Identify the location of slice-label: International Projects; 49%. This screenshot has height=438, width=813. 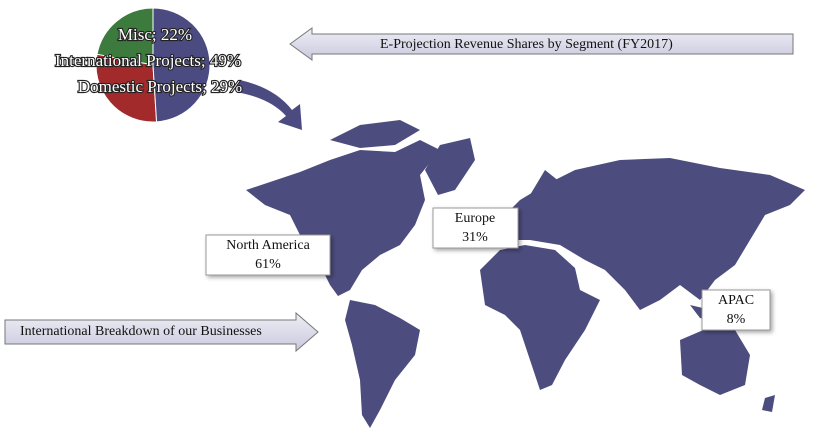
(148, 60).